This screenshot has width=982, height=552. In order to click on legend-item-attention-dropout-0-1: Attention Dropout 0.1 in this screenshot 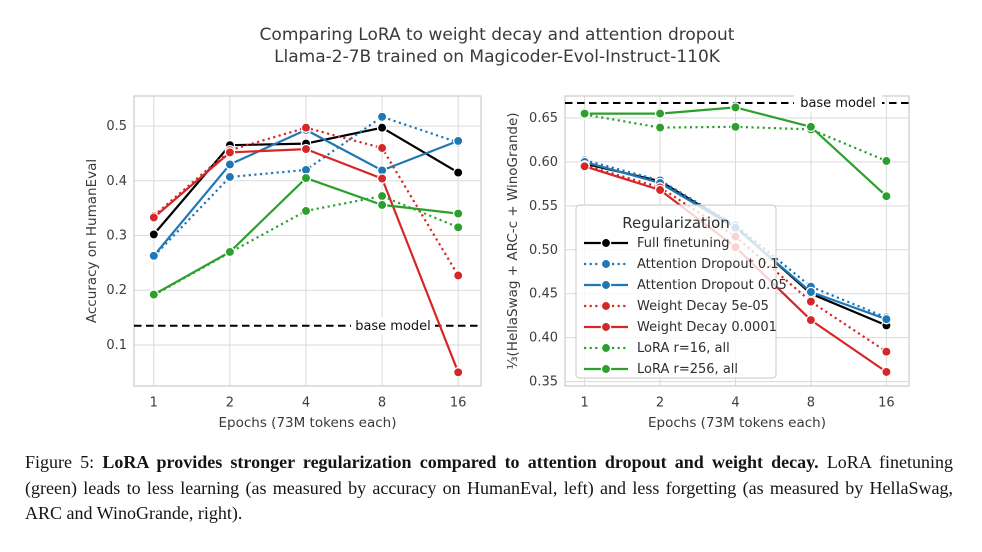, I will do `click(681, 264)`.